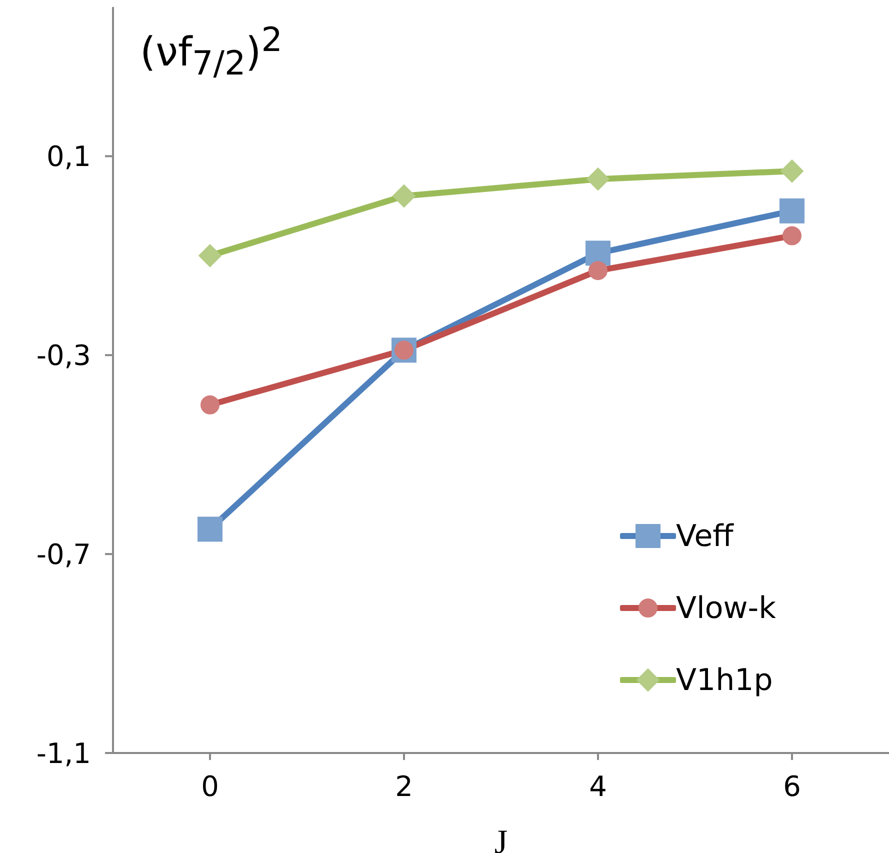 This screenshot has height=853, width=889. Describe the element at coordinates (726, 608) in the screenshot. I see `legend-label: Vlow-k` at that location.